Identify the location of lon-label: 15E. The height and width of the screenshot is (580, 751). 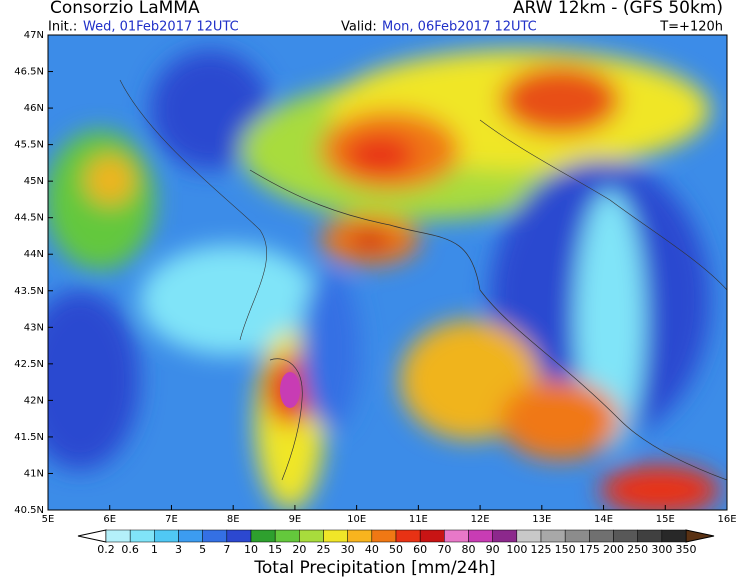
(665, 519).